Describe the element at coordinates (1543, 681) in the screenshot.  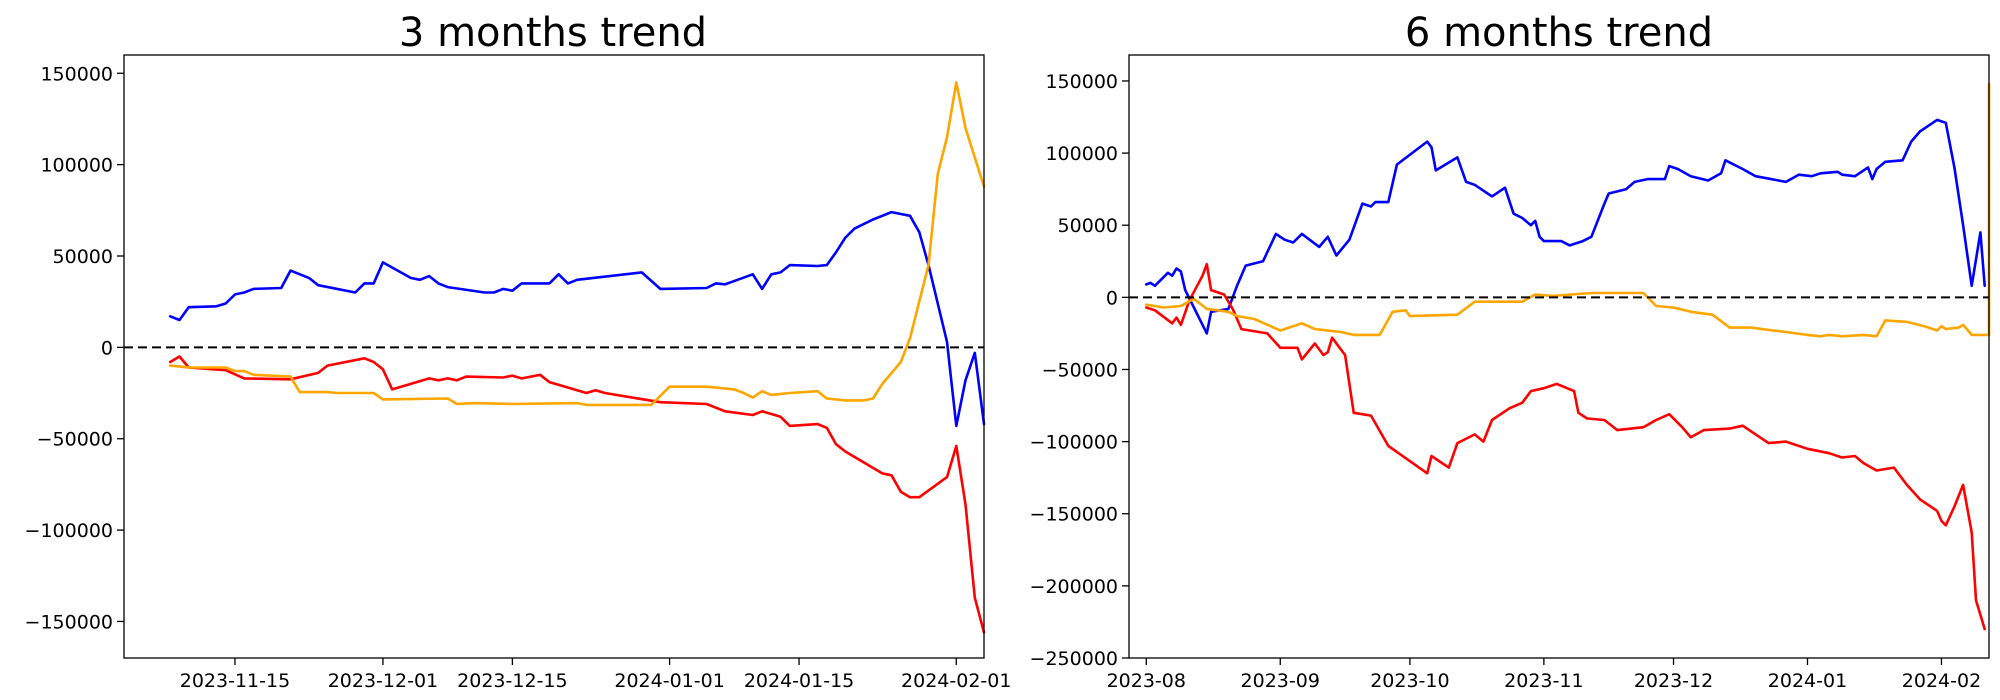
I see `x-tick-label: 2023-11` at that location.